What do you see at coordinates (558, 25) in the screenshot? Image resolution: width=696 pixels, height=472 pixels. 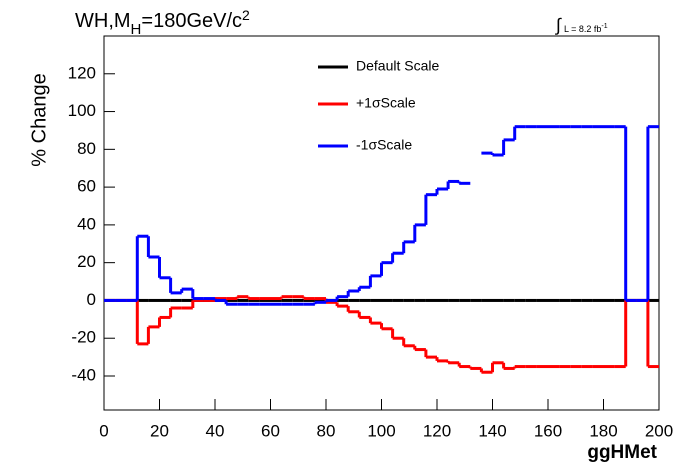 I see `integral: ∫` at bounding box center [558, 25].